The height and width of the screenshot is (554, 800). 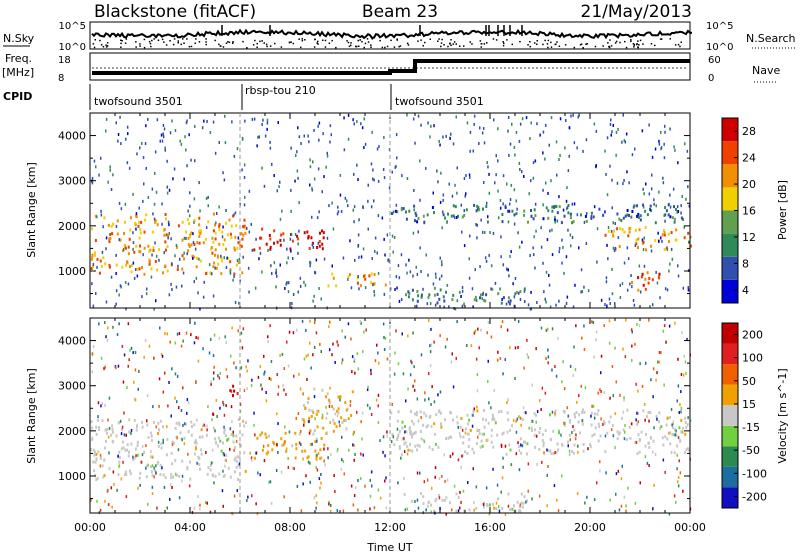 What do you see at coordinates (782, 210) in the screenshot?
I see `power-colorbar-label: Power [dB]` at bounding box center [782, 210].